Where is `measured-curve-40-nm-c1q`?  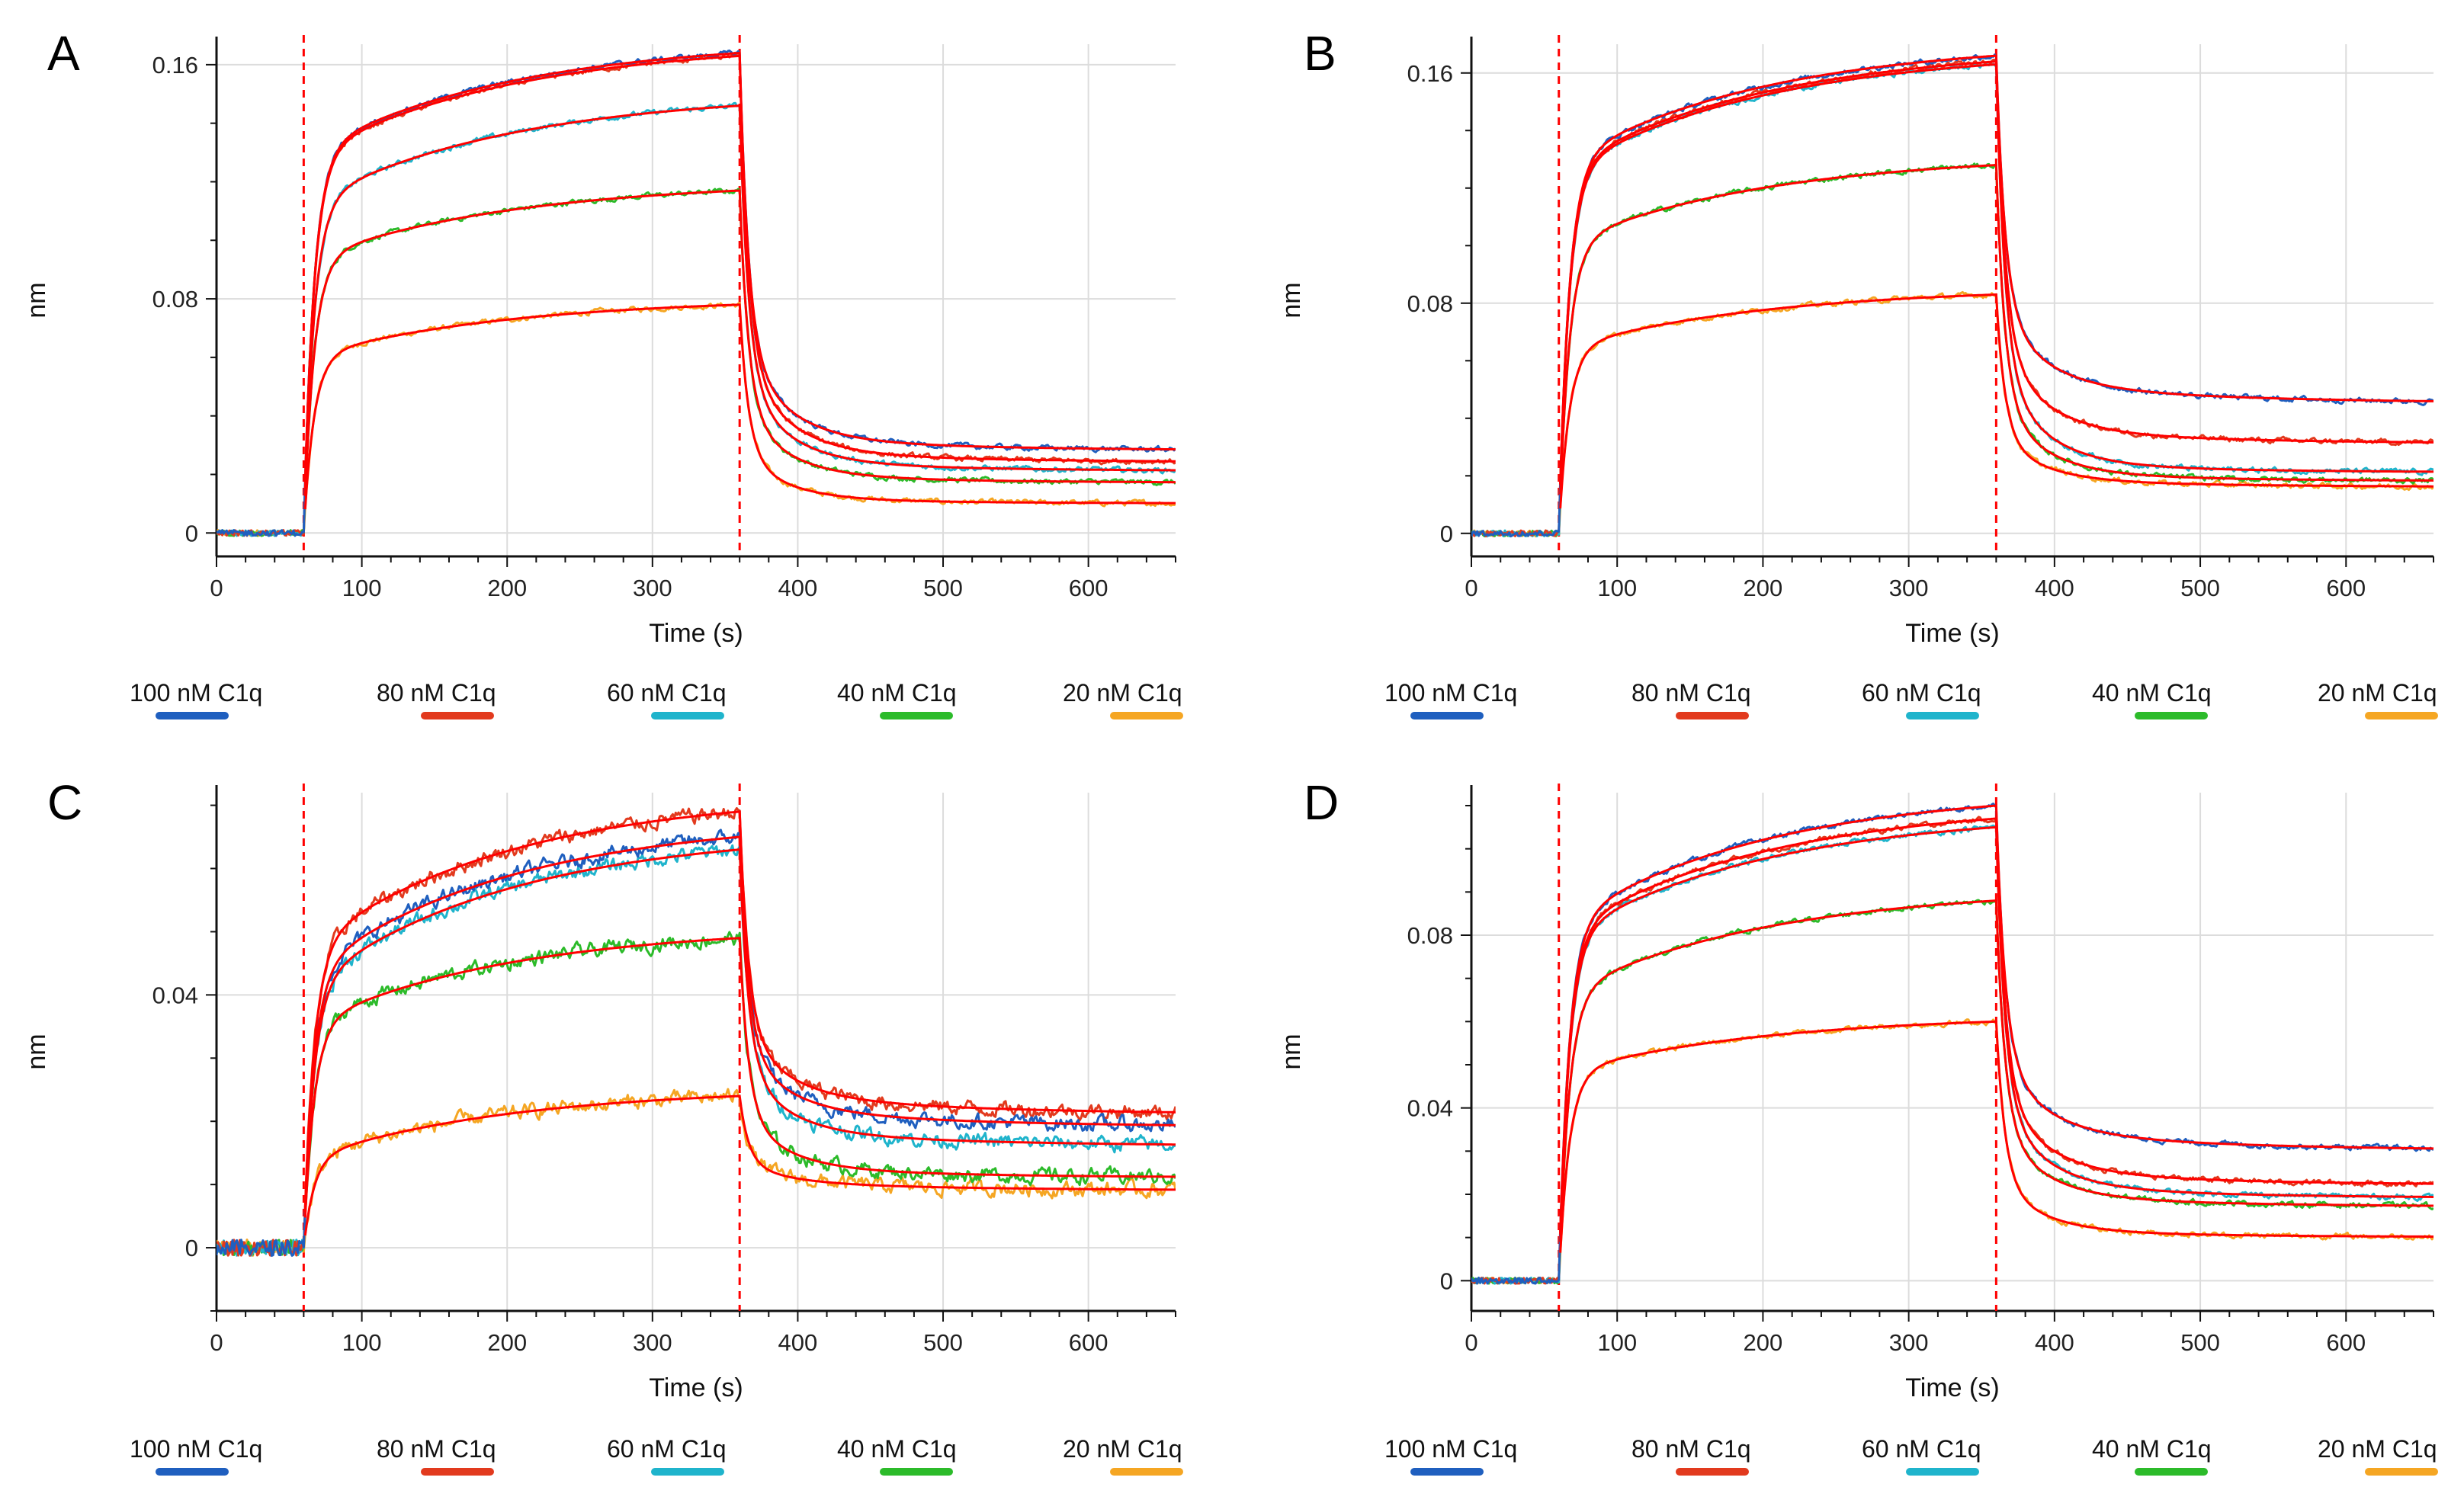 measured-curve-40-nm-c1q is located at coordinates (696, 1094).